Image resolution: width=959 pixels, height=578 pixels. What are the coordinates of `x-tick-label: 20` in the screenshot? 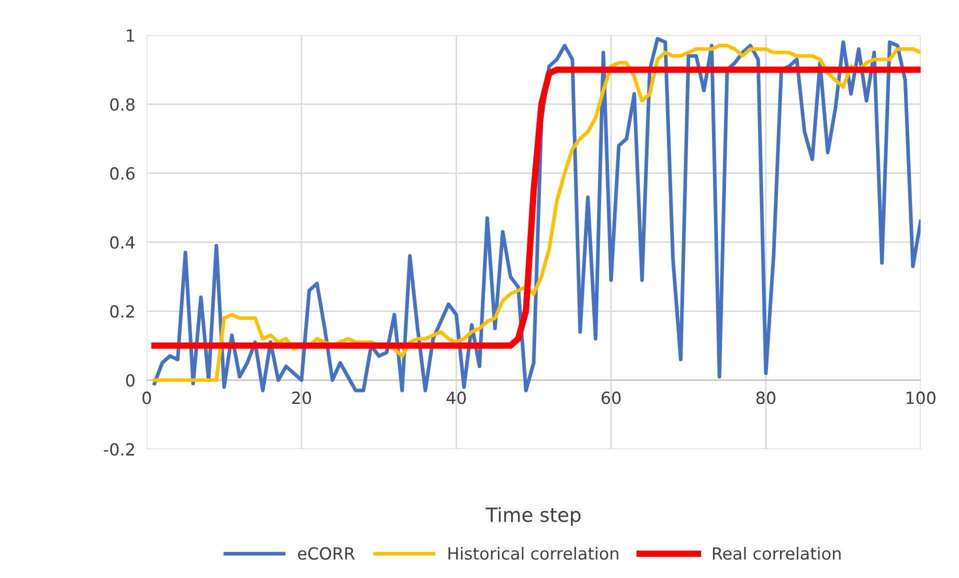 It's located at (302, 398).